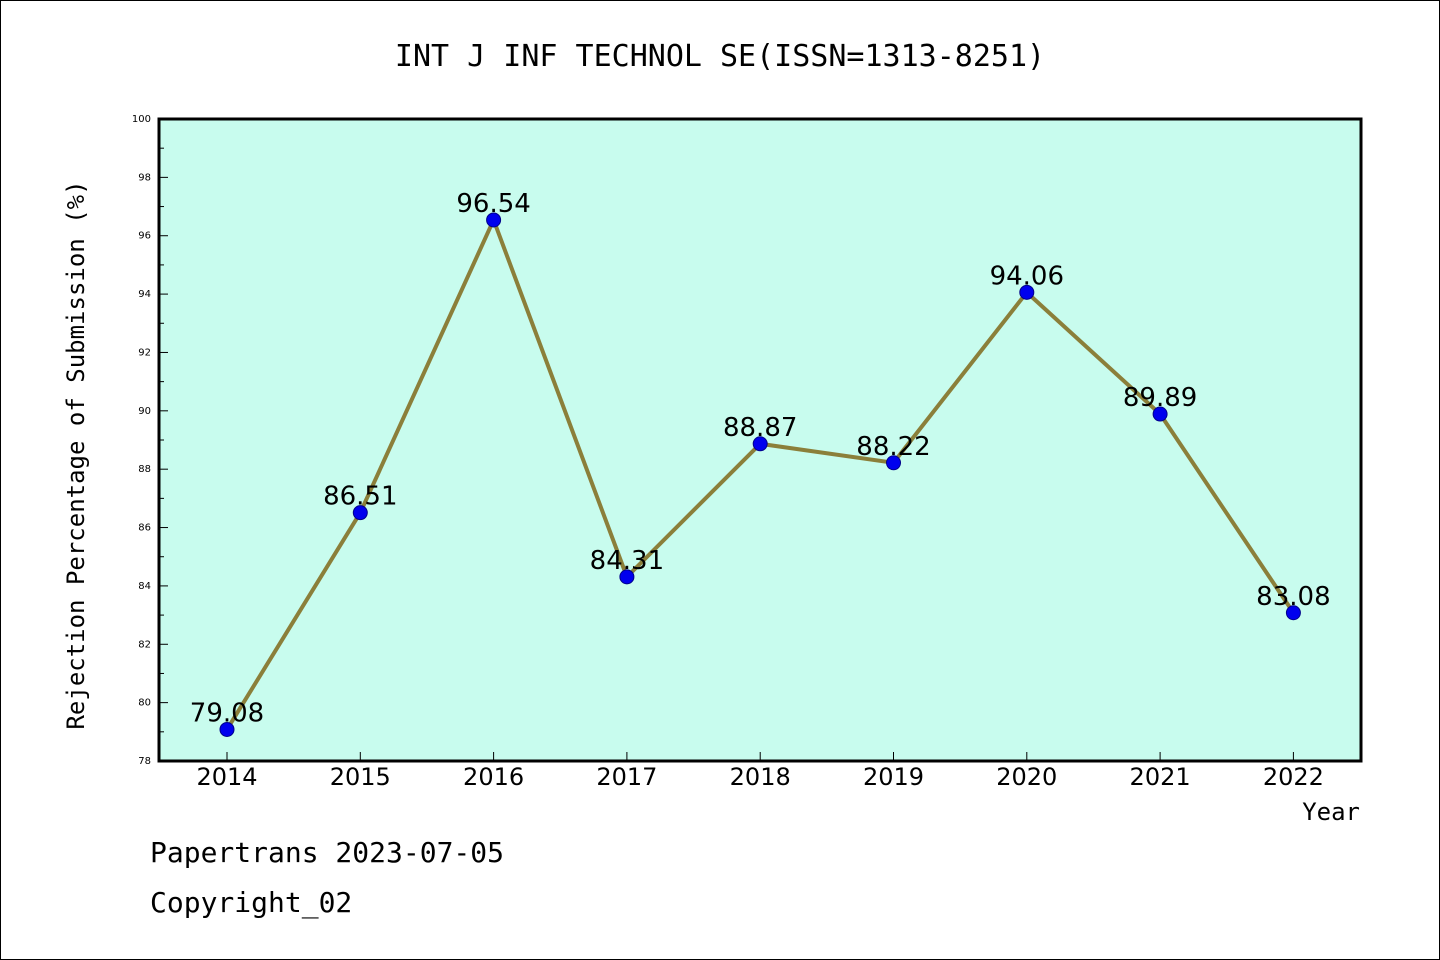  Describe the element at coordinates (251, 902) in the screenshot. I see `footer-copyright: Copyright_02` at that location.